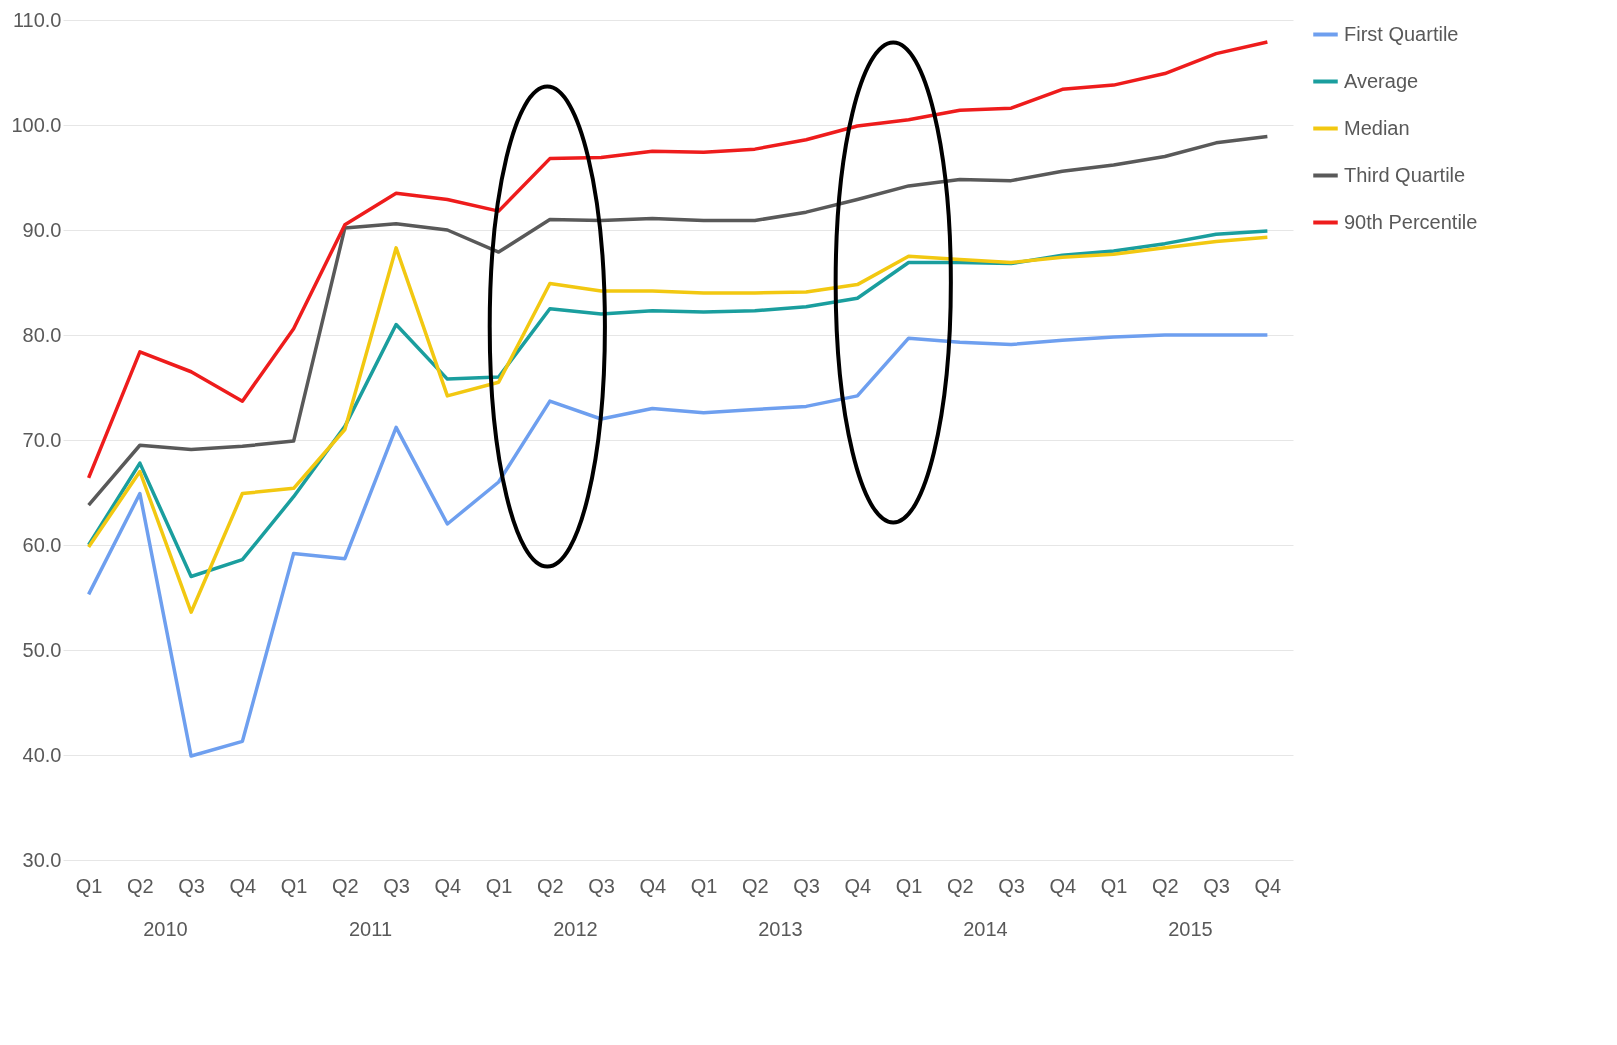  Describe the element at coordinates (42, 859) in the screenshot. I see `y-tick-label: 30.0` at that location.